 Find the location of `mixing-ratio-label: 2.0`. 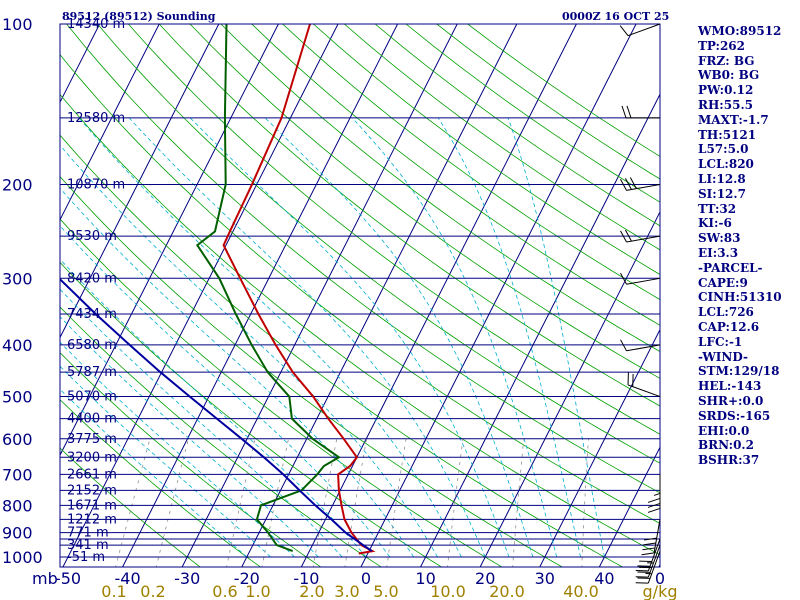

mixing-ratio-label: 2.0 is located at coordinates (311, 591).